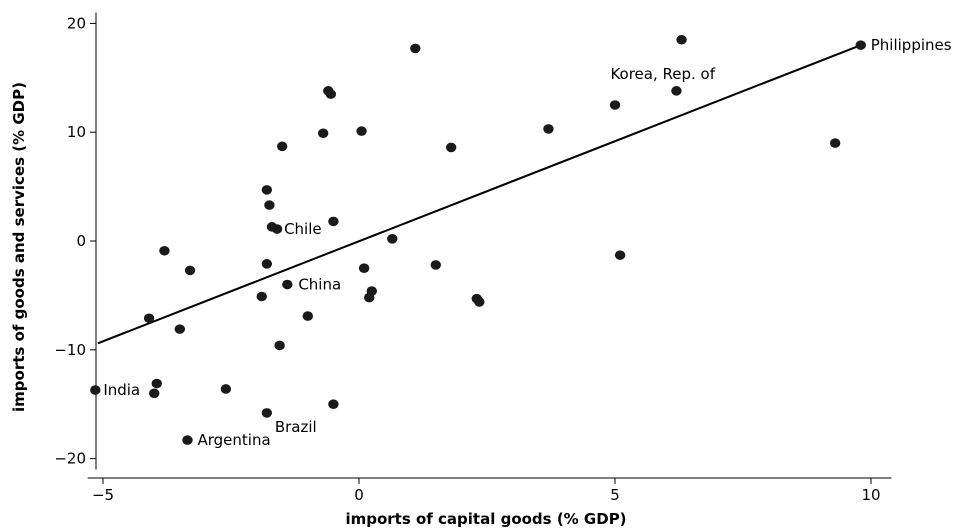 The image size is (961, 530). Describe the element at coordinates (870, 495) in the screenshot. I see `x-tick-label: 10` at that location.